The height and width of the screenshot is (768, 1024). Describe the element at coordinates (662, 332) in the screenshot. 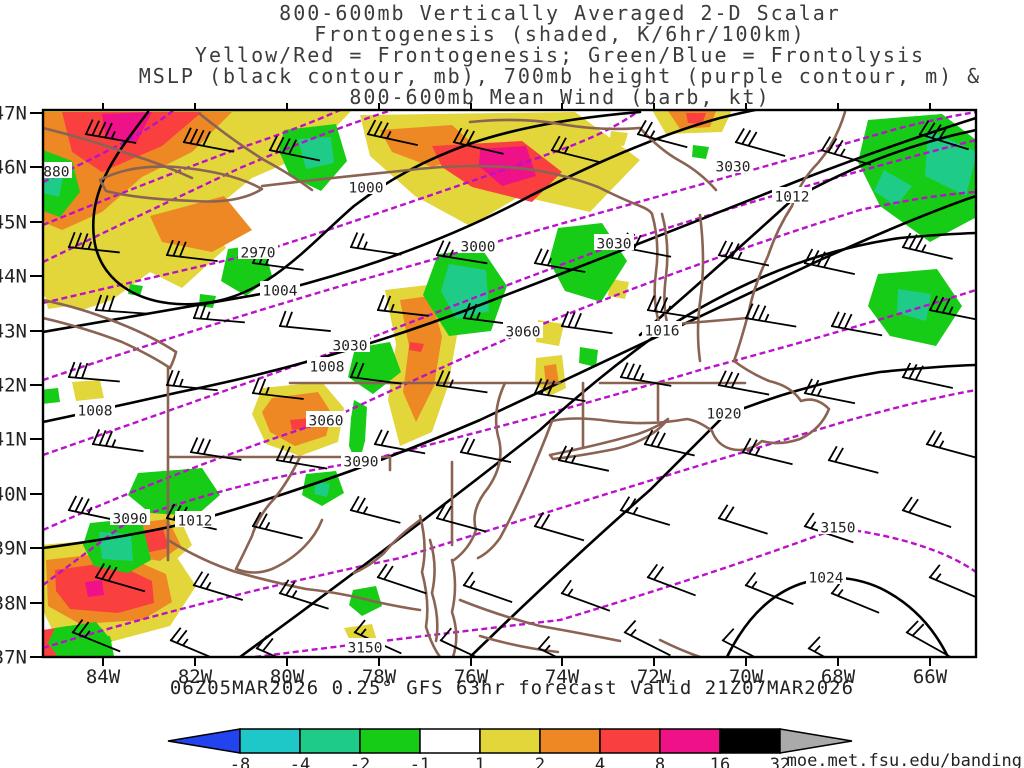

I see `svg-text: 1016` at that location.